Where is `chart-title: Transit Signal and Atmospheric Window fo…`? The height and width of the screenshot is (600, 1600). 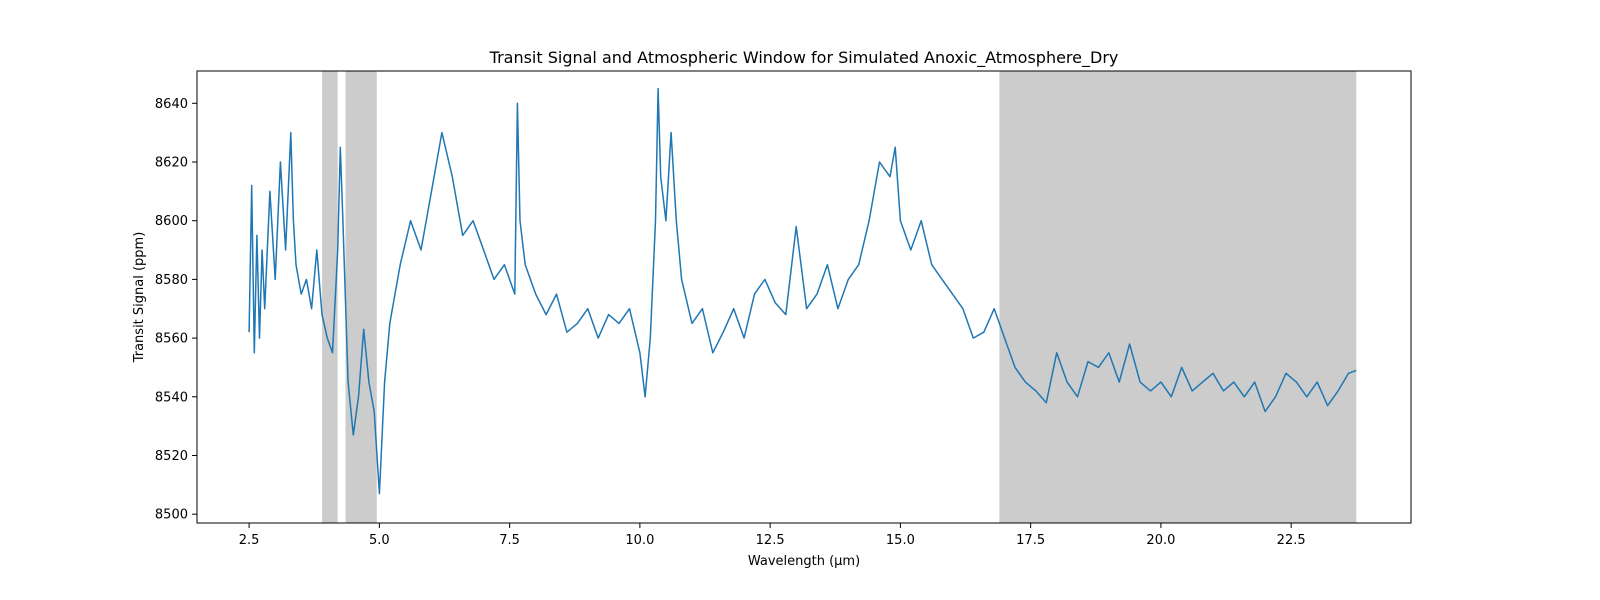 chart-title: Transit Signal and Atmospheric Window fo… is located at coordinates (804, 58).